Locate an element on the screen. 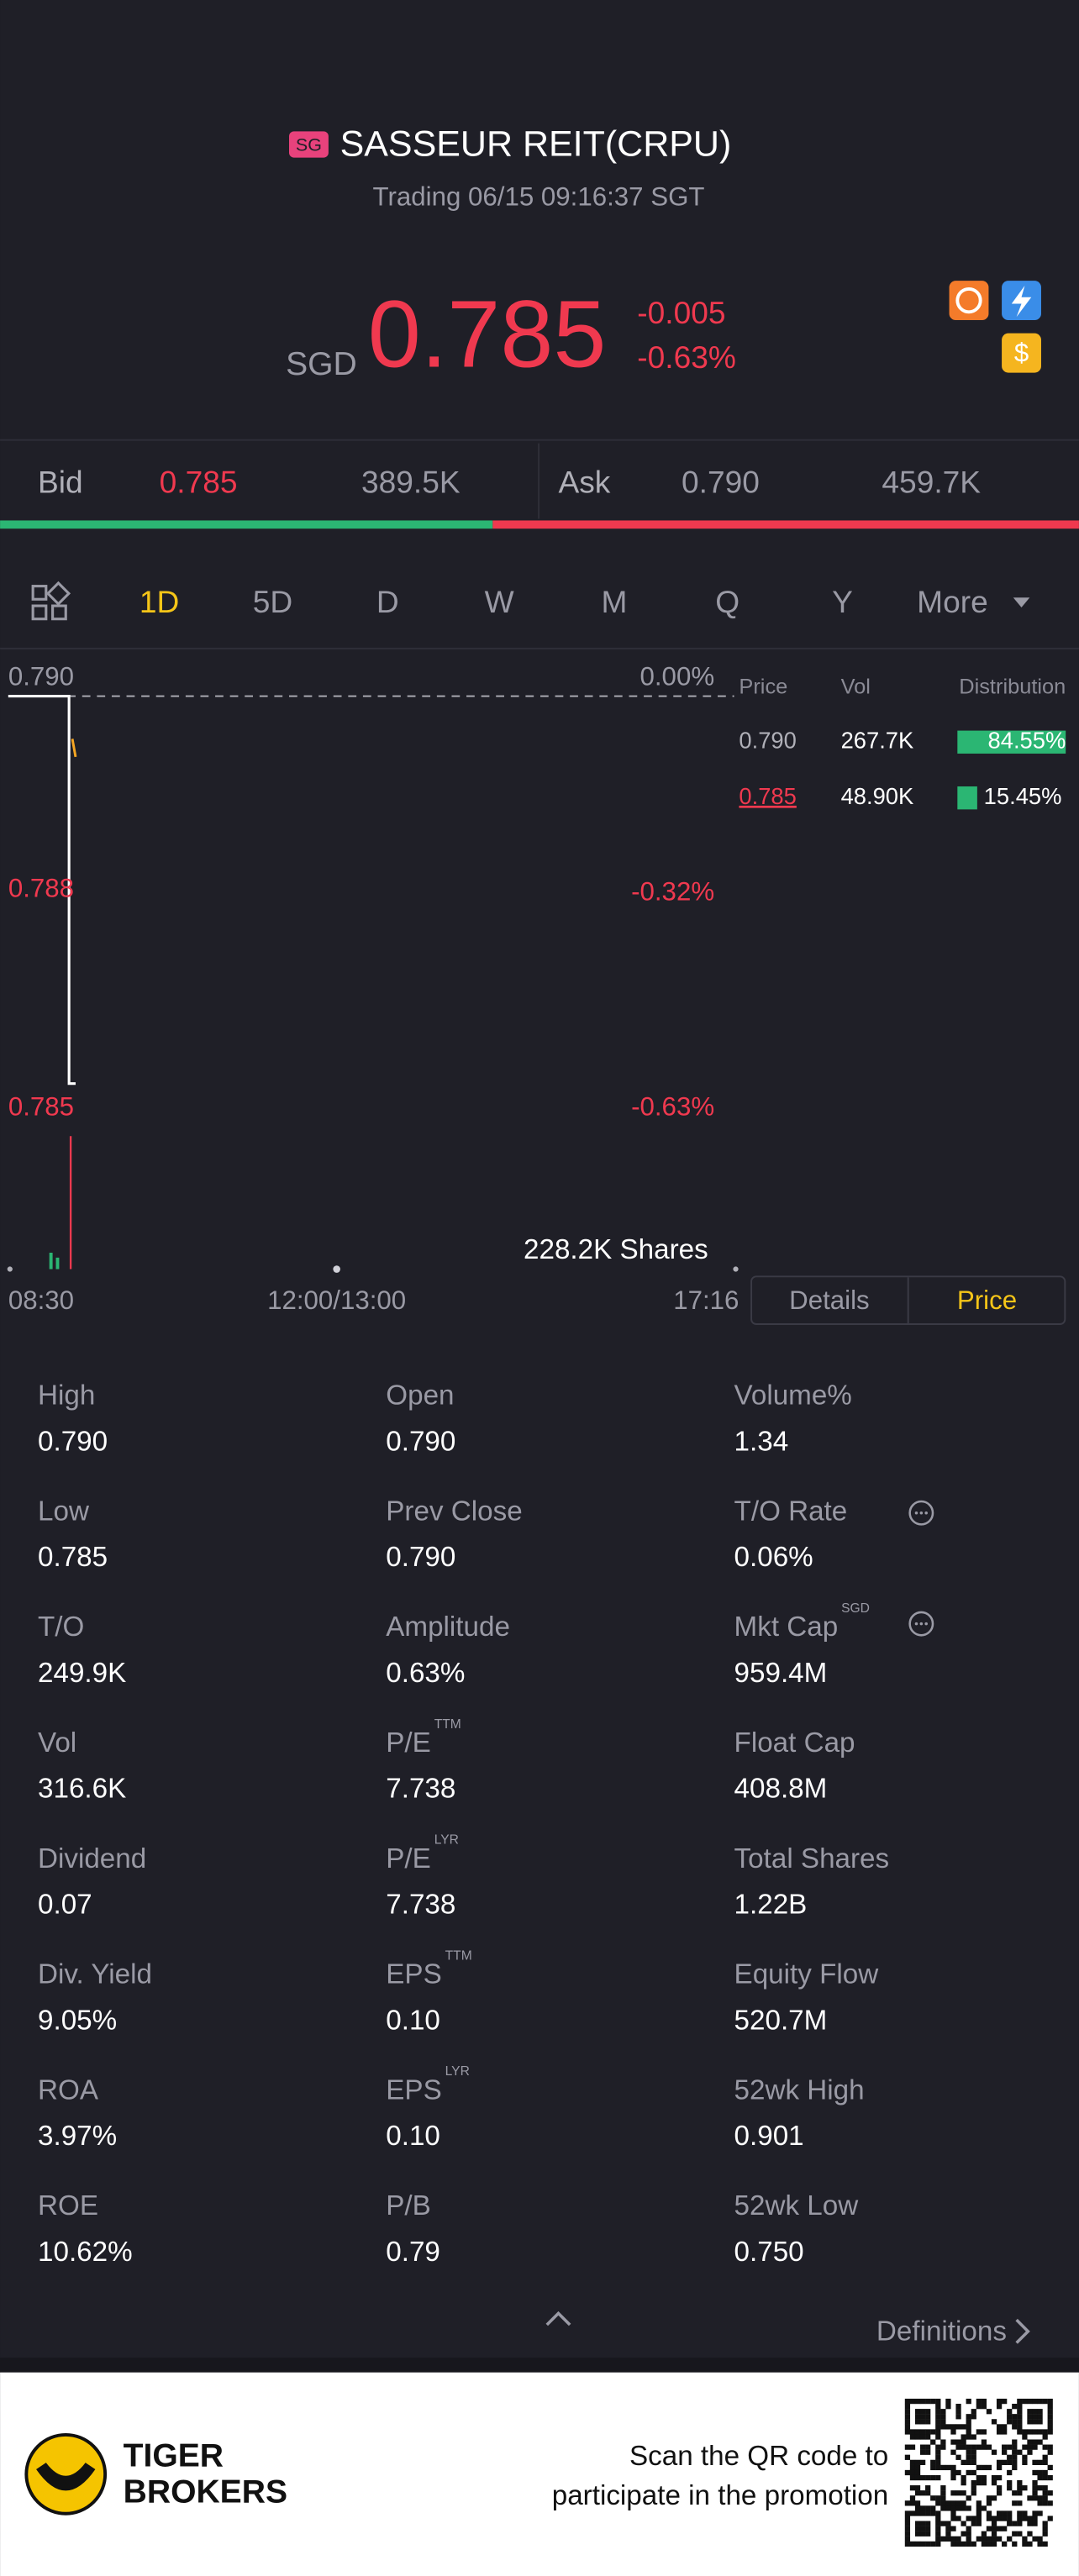  stat-value: 0.790 is located at coordinates (420, 1557).